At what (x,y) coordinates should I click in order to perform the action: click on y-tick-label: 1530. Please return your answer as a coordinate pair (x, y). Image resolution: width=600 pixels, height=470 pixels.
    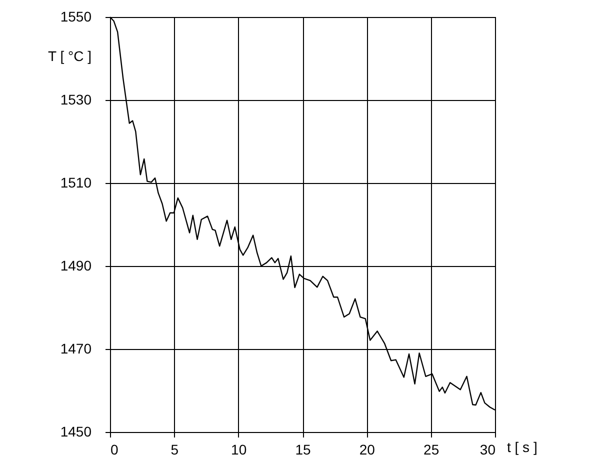
    Looking at the image, I should click on (76, 100).